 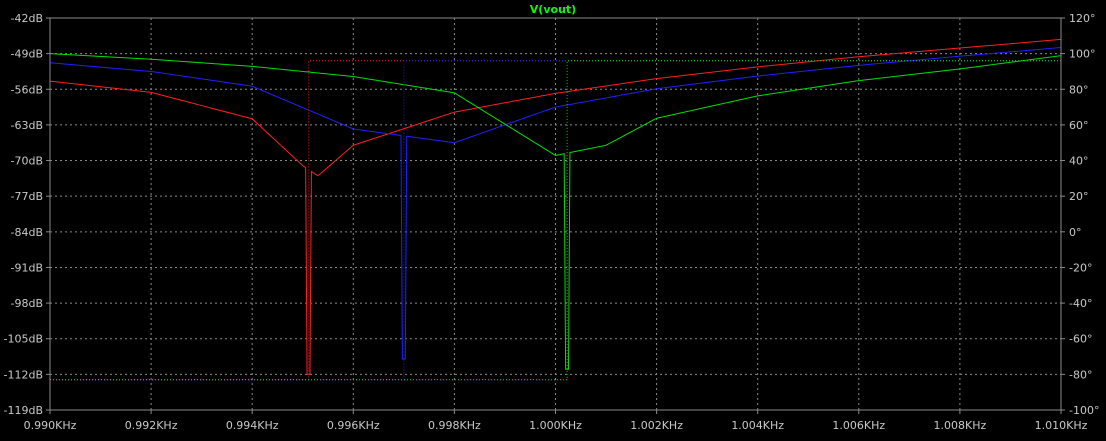 I want to click on y-right-tick-label: 120°, so click(x=1082, y=18).